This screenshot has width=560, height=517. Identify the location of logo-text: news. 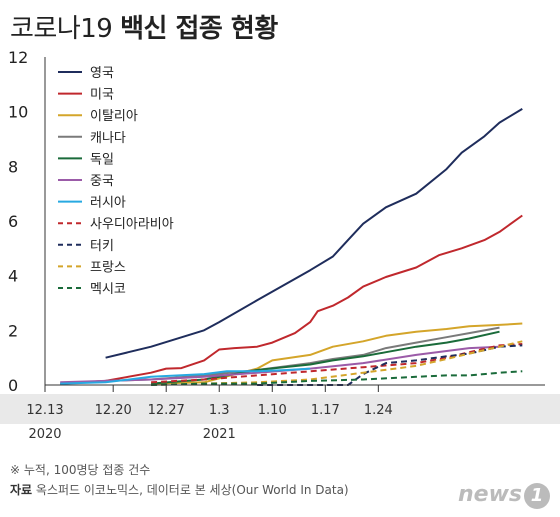
(489, 494).